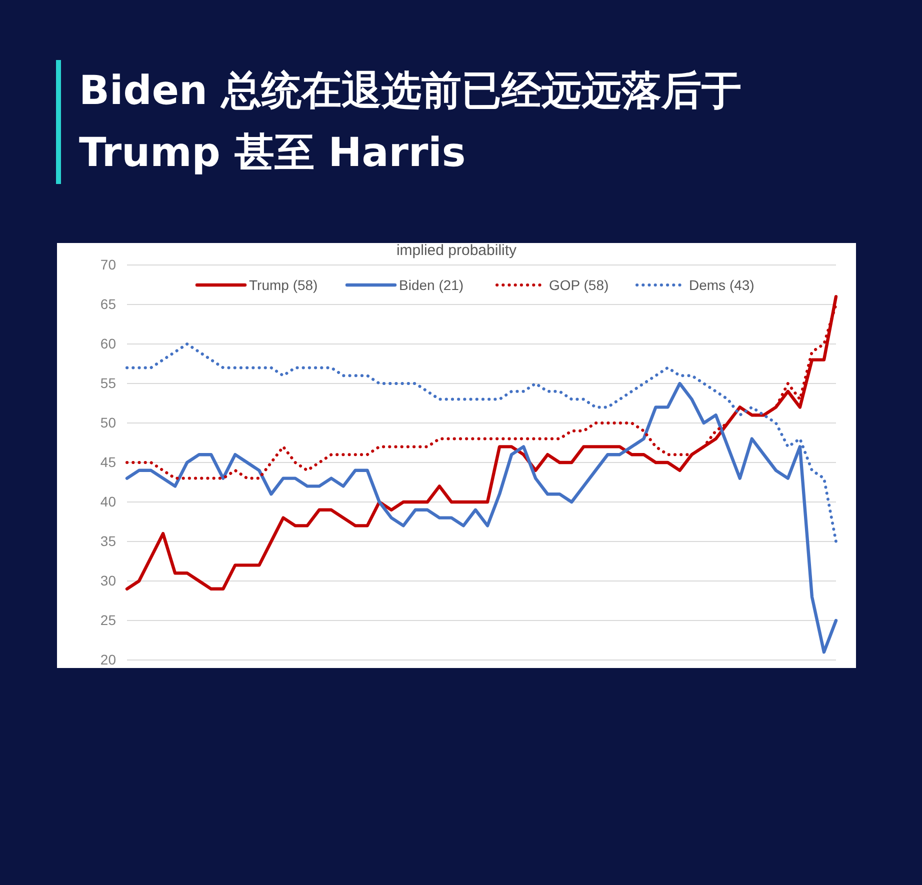 The height and width of the screenshot is (885, 922). What do you see at coordinates (108, 304) in the screenshot?
I see `y-tick-label: 65` at bounding box center [108, 304].